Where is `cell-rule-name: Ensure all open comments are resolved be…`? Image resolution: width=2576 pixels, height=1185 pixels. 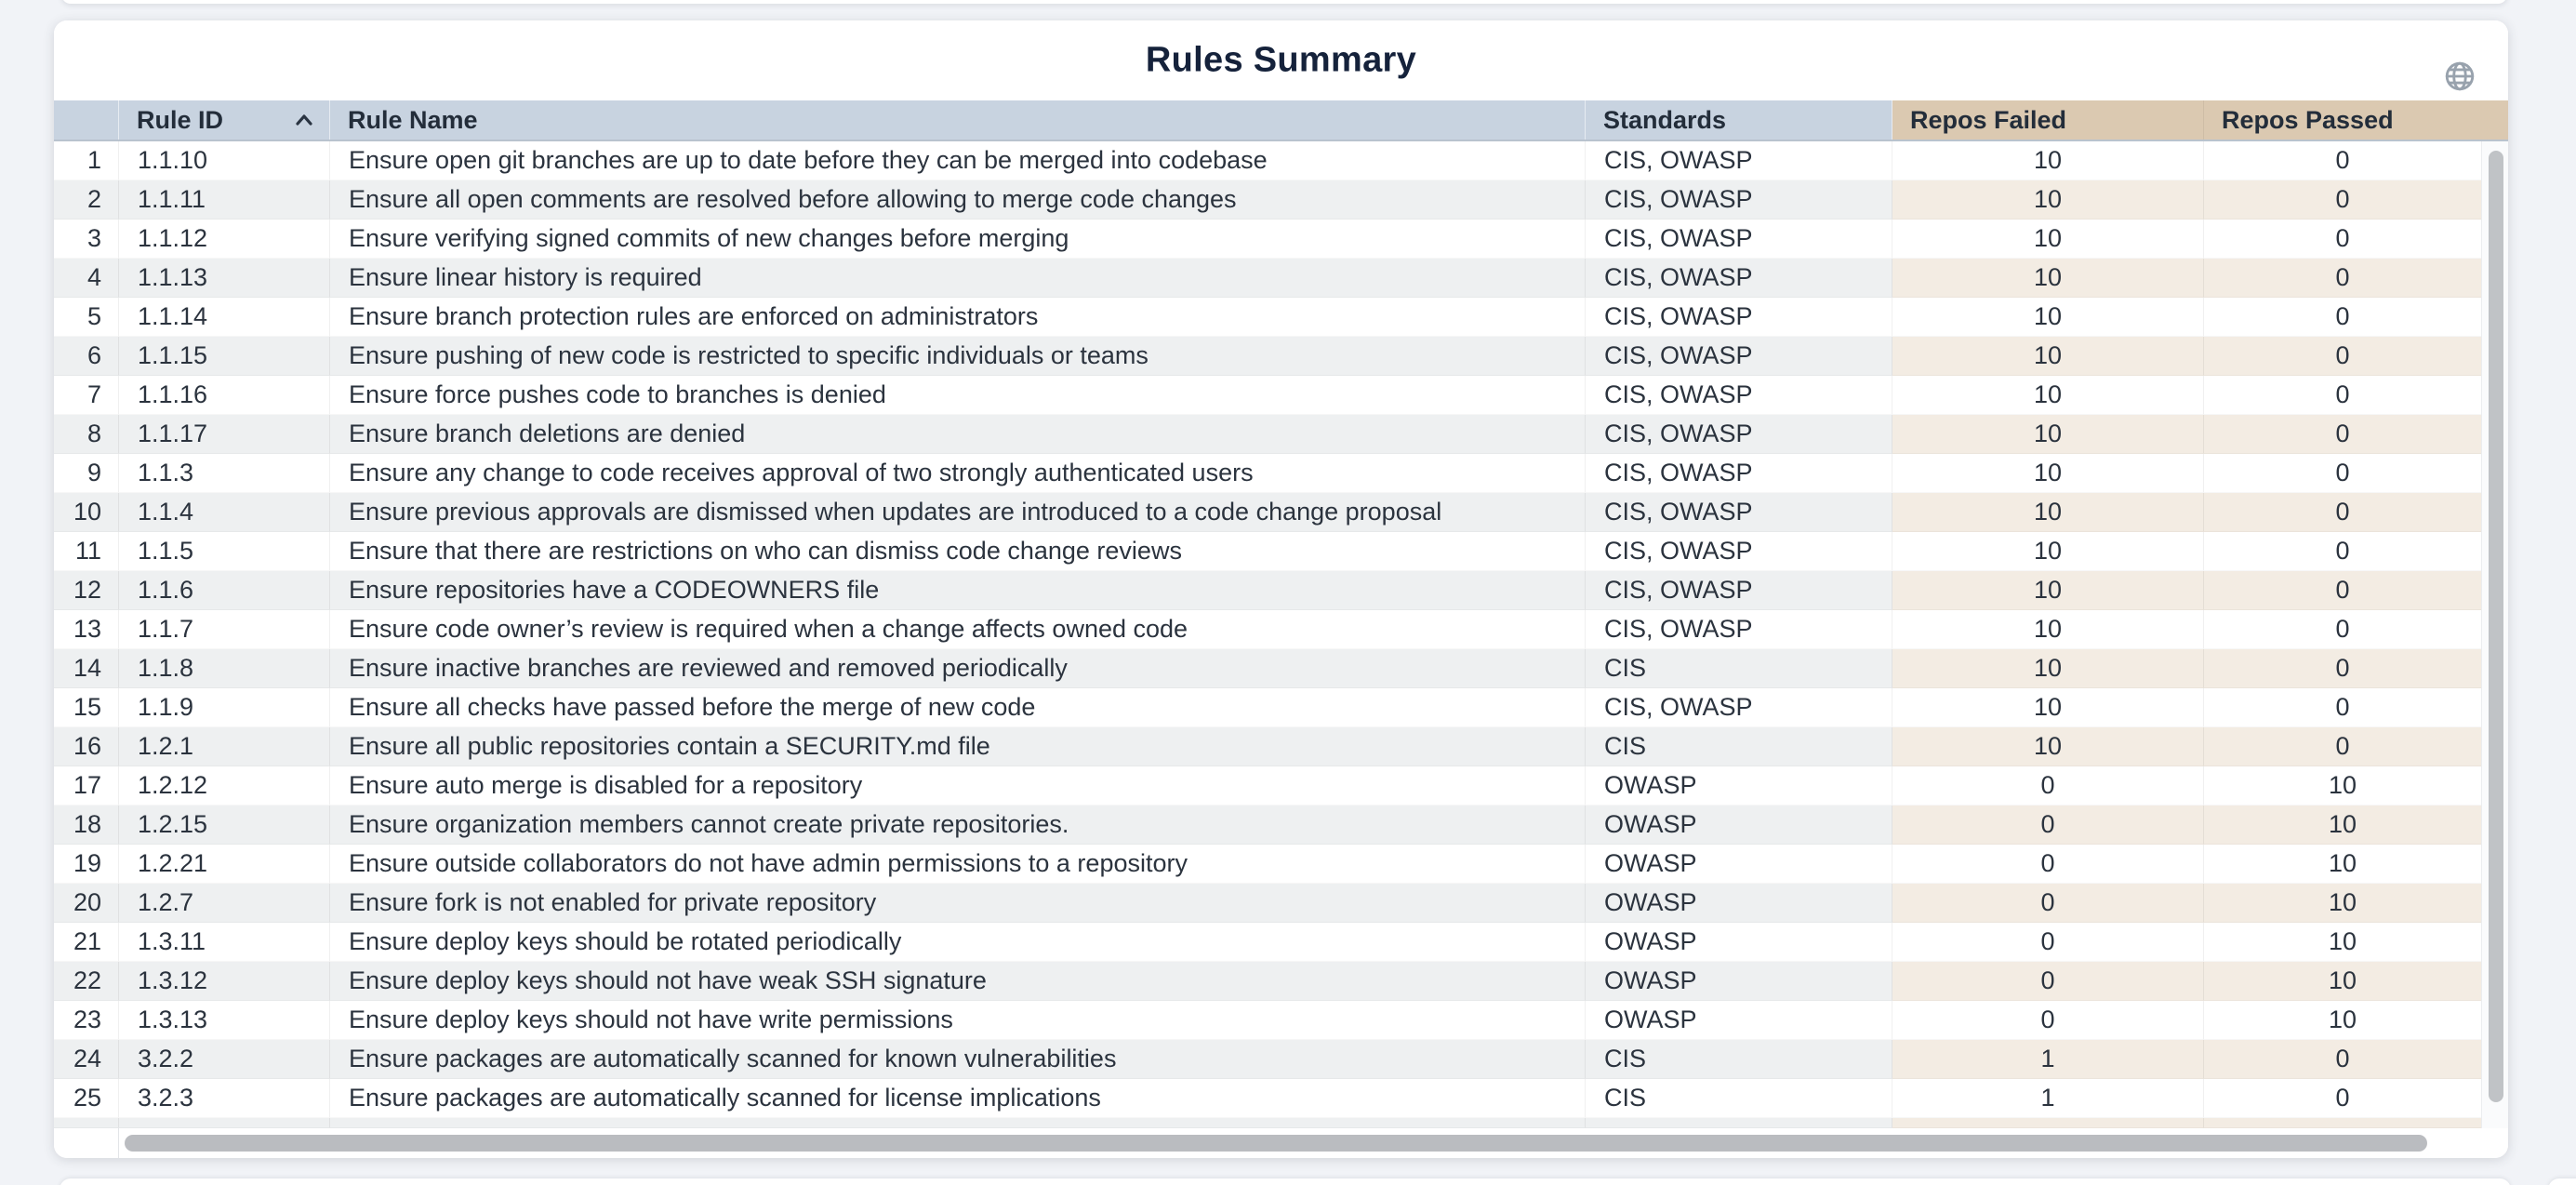 cell-rule-name: Ensure all open comments are resolved be… is located at coordinates (958, 200).